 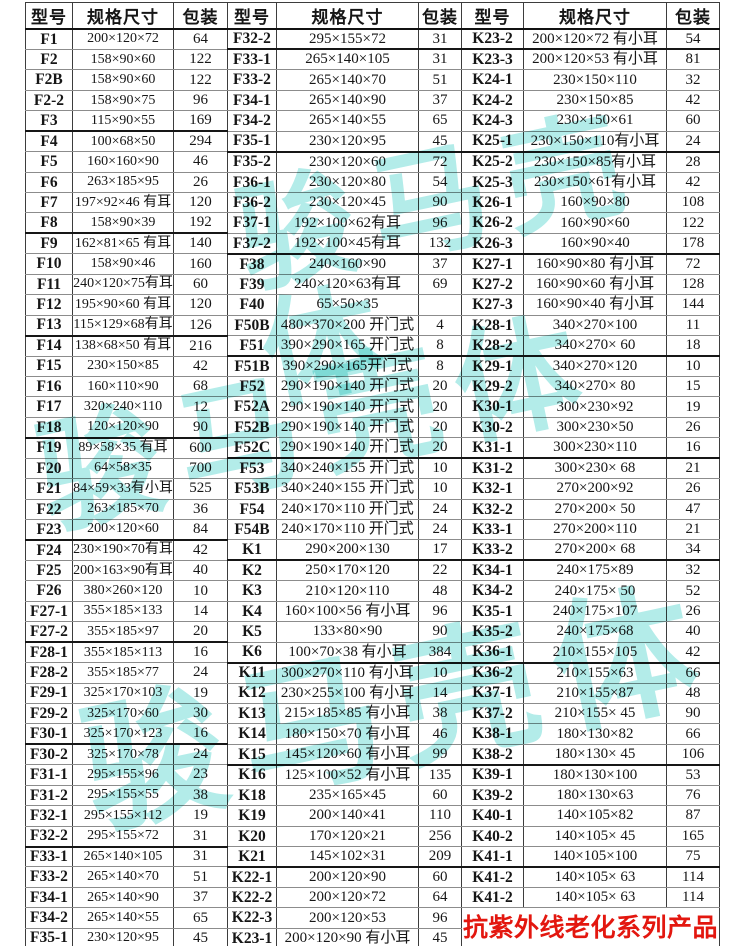 I want to click on model-cell: K28-2, so click(x=492, y=346).